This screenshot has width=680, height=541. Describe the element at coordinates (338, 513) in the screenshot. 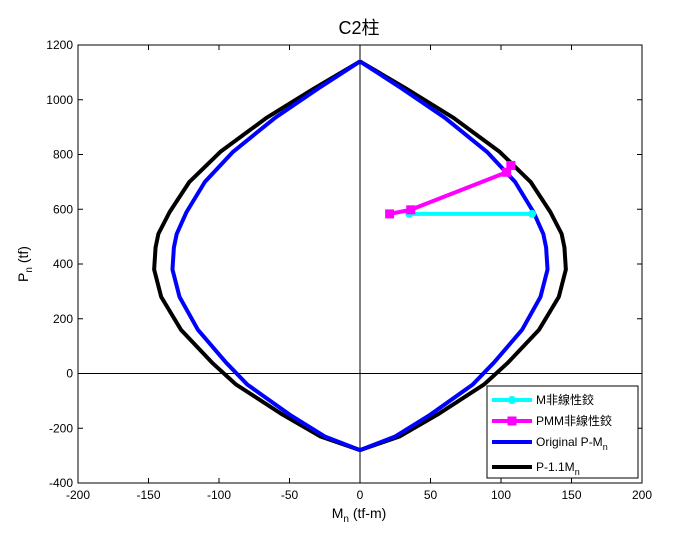

I see `x-axis-label-main: M` at that location.